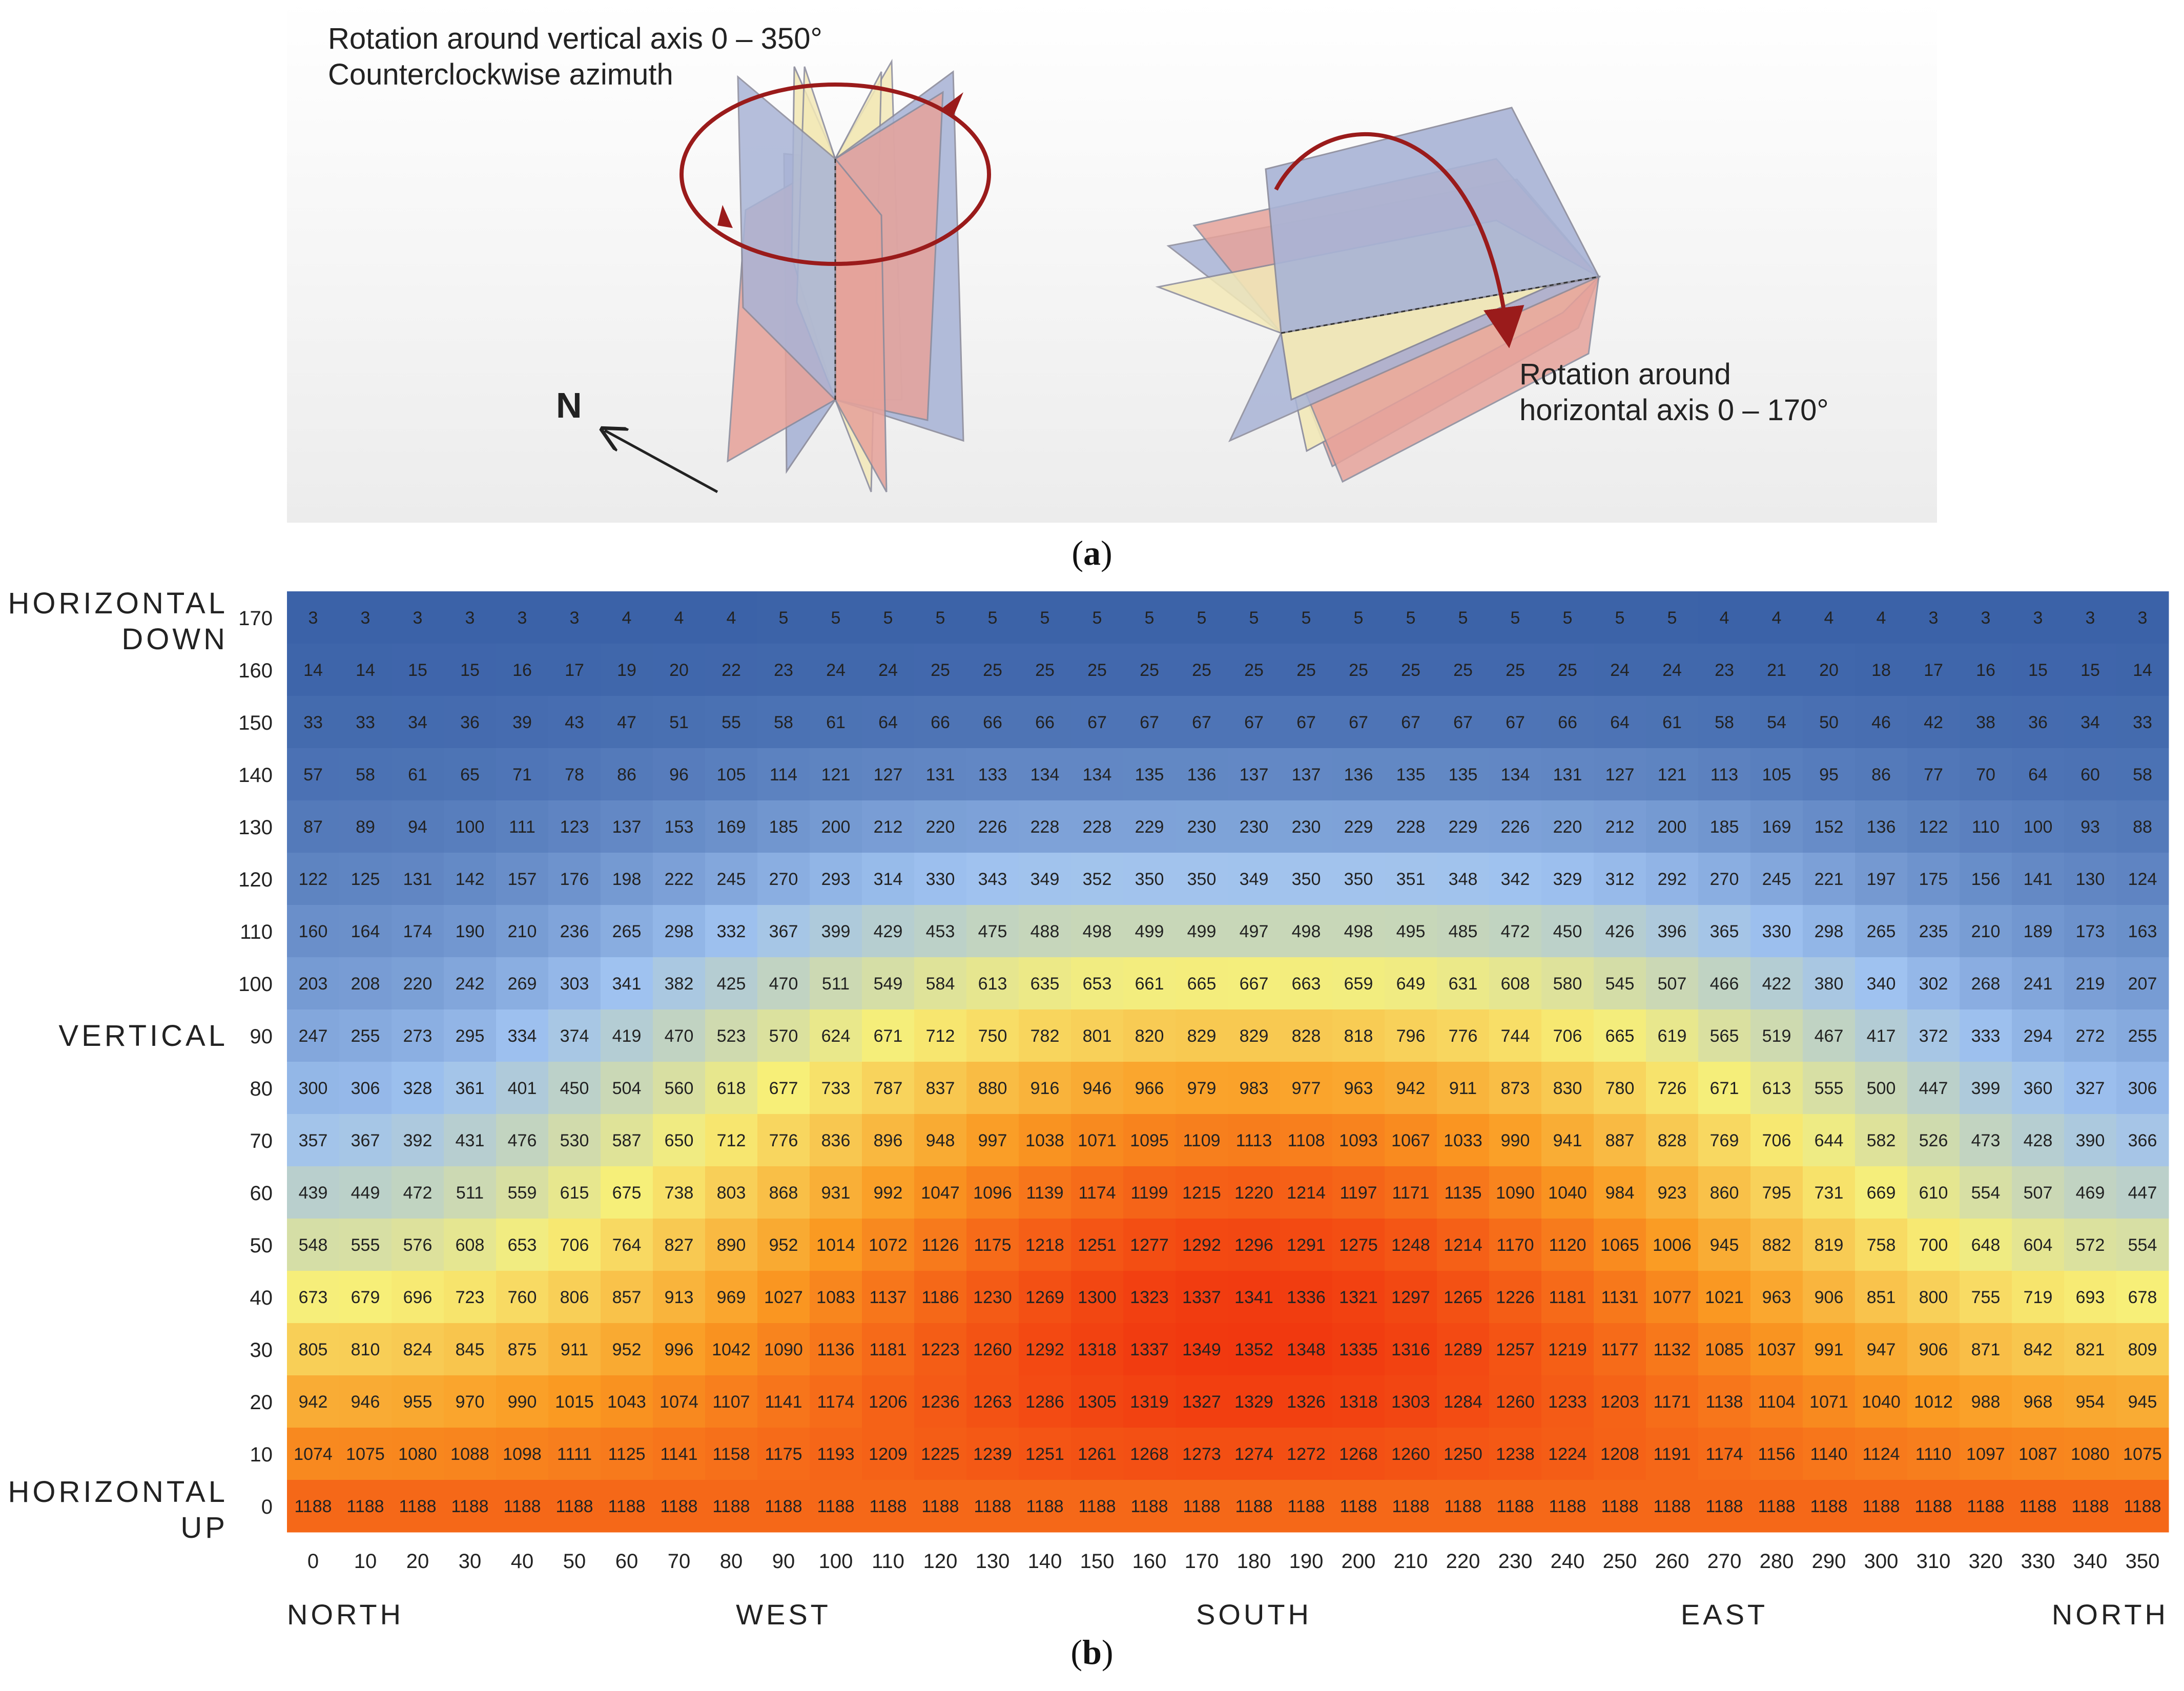 The height and width of the screenshot is (1691, 2184). I want to click on heatmap-cell-label: 342, so click(1515, 879).